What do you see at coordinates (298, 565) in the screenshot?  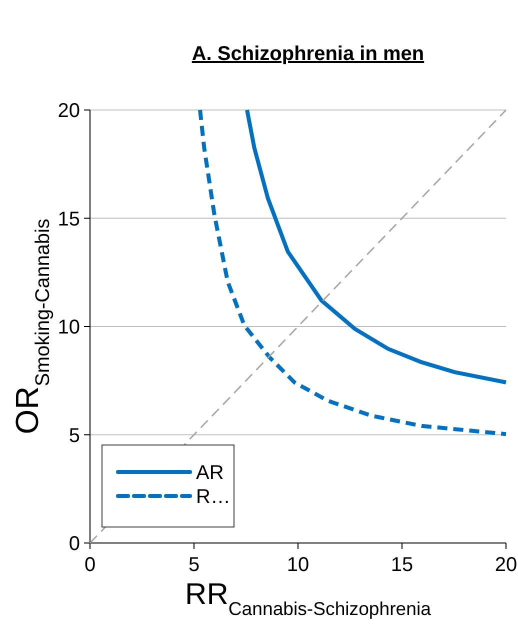 I see `x-tick-label: 10` at bounding box center [298, 565].